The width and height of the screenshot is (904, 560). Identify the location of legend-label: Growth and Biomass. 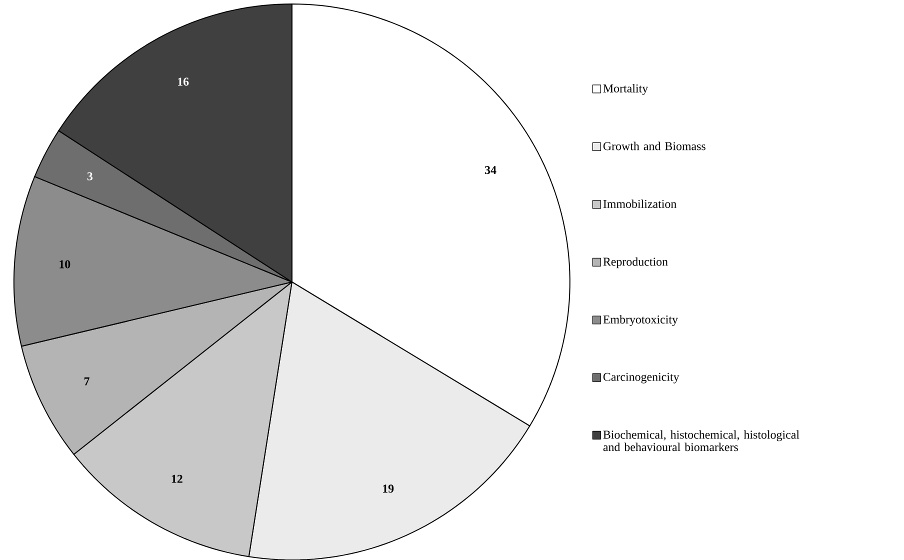
(654, 146).